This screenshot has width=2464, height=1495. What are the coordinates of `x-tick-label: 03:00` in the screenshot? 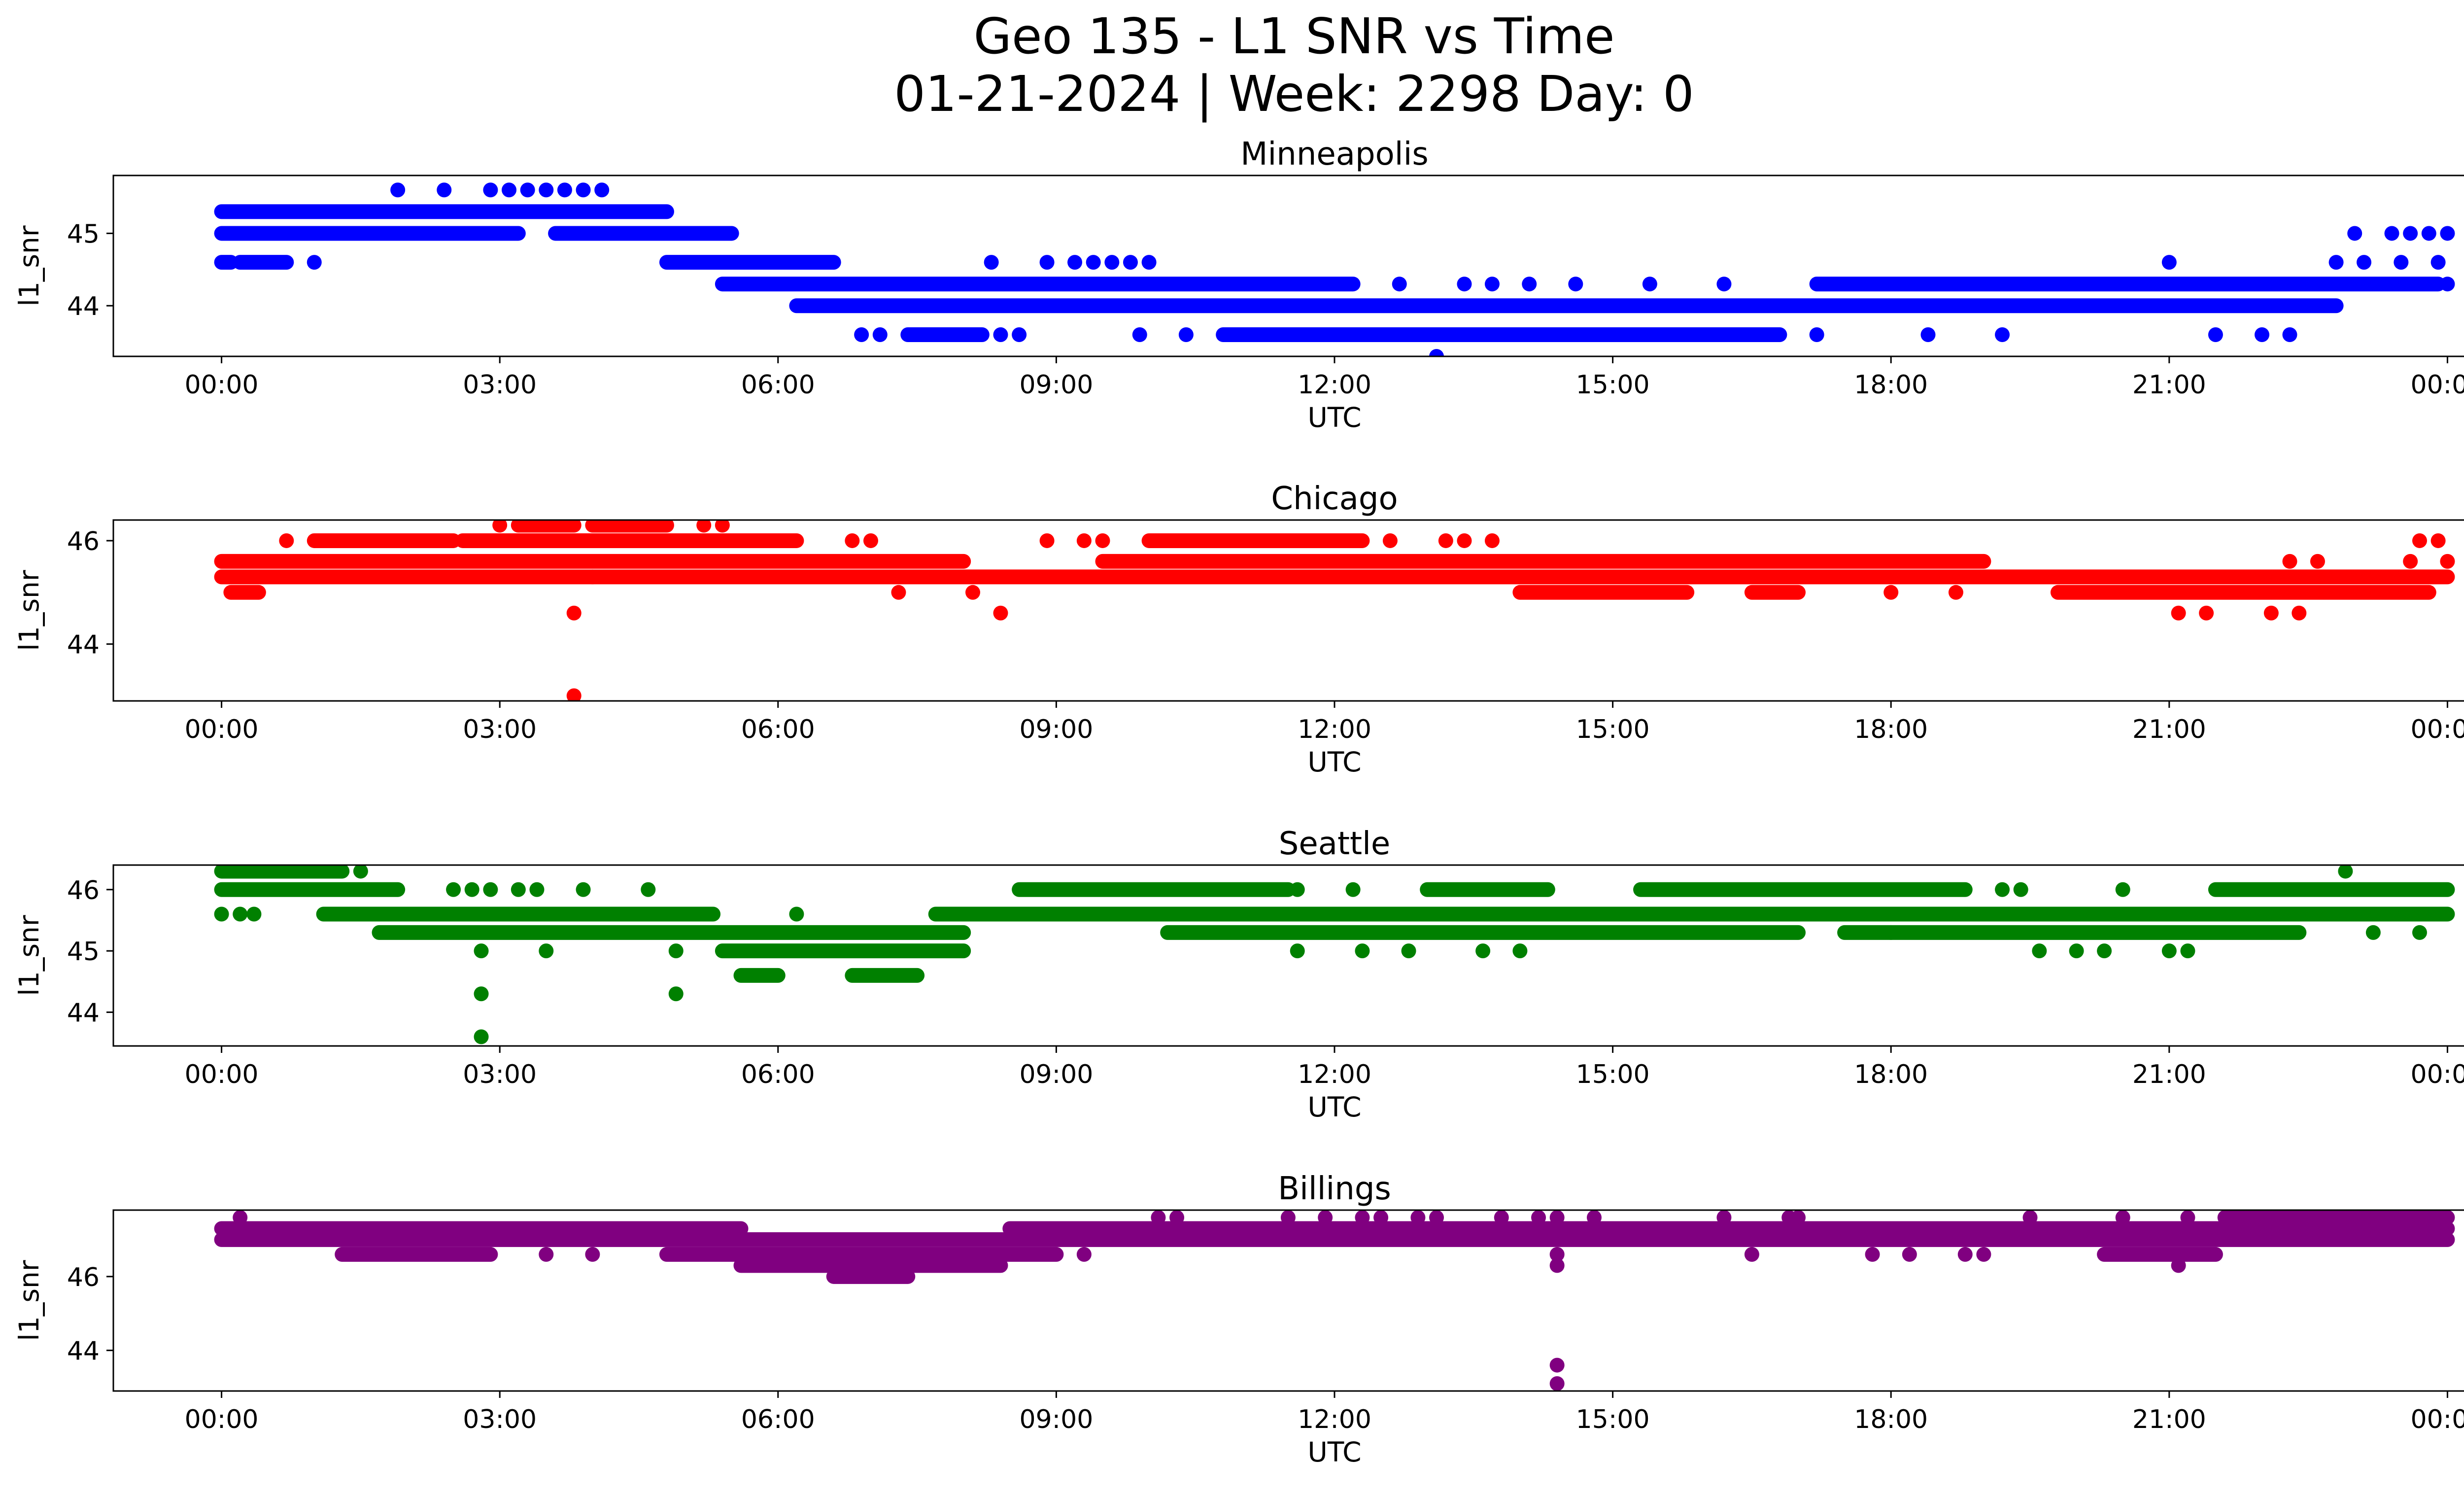 It's located at (500, 1419).